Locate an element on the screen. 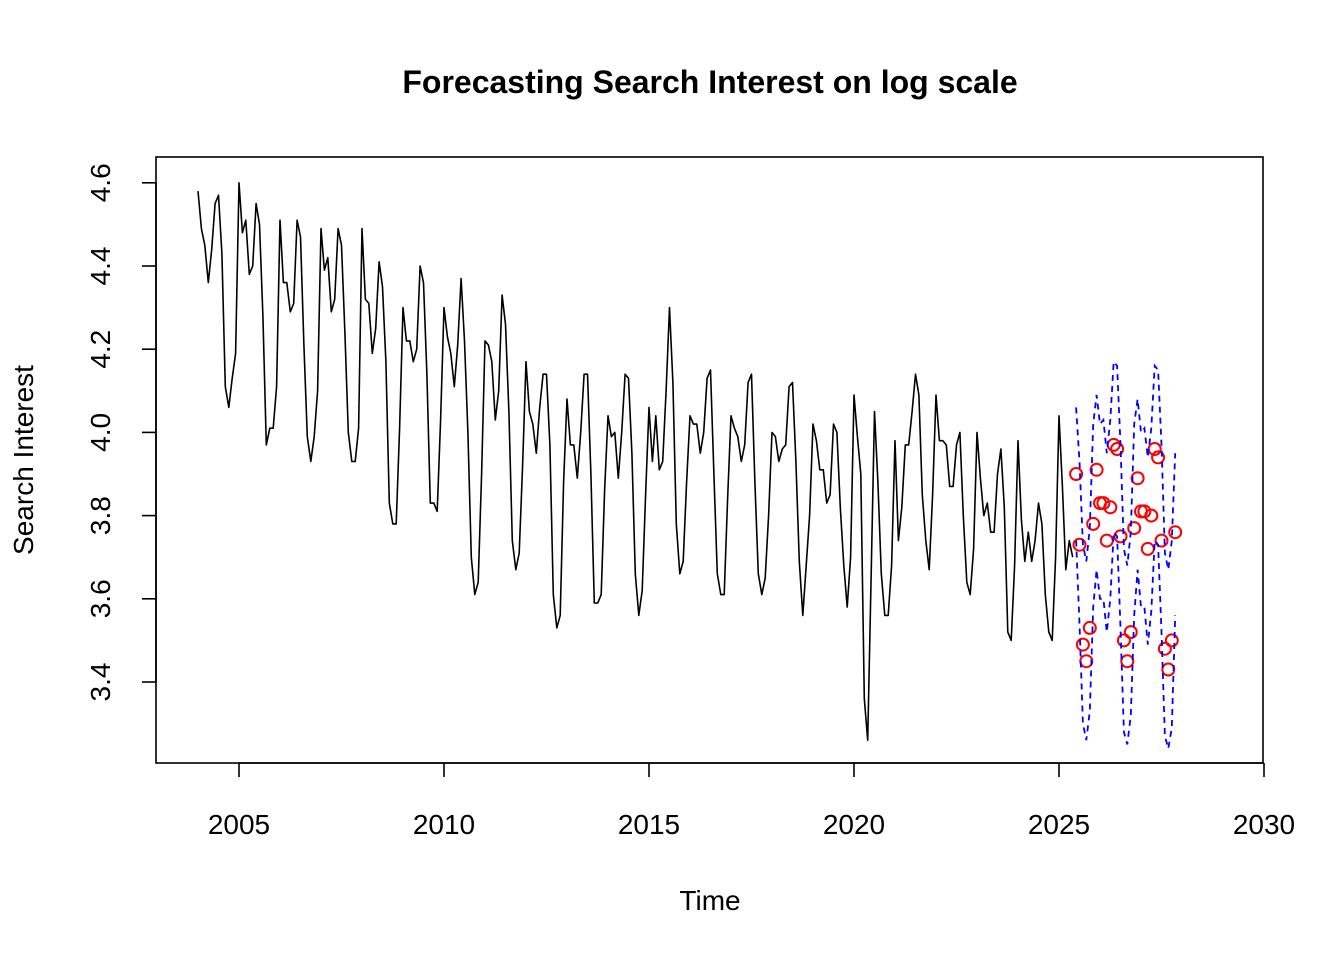  x-axis-label: Time is located at coordinates (709, 900).